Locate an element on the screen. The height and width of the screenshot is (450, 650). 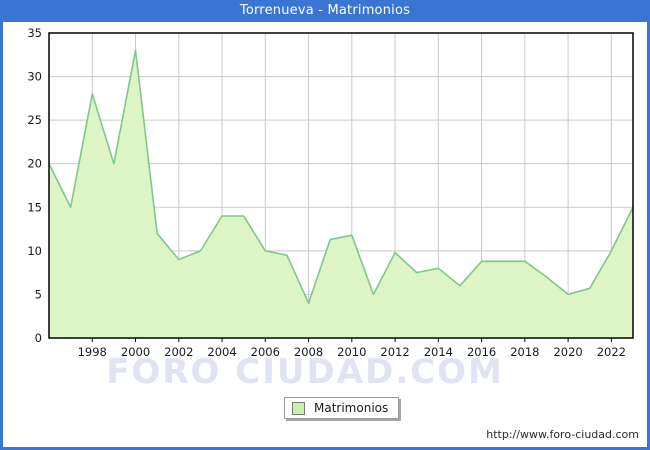
svg-text: 2002 is located at coordinates (178, 352).